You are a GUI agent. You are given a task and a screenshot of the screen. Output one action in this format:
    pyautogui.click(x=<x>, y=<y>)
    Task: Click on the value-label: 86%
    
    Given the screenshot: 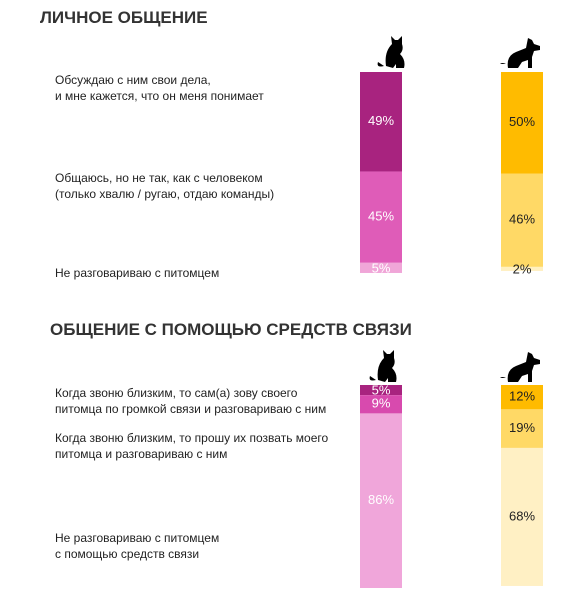 What is the action you would take?
    pyautogui.click(x=381, y=499)
    